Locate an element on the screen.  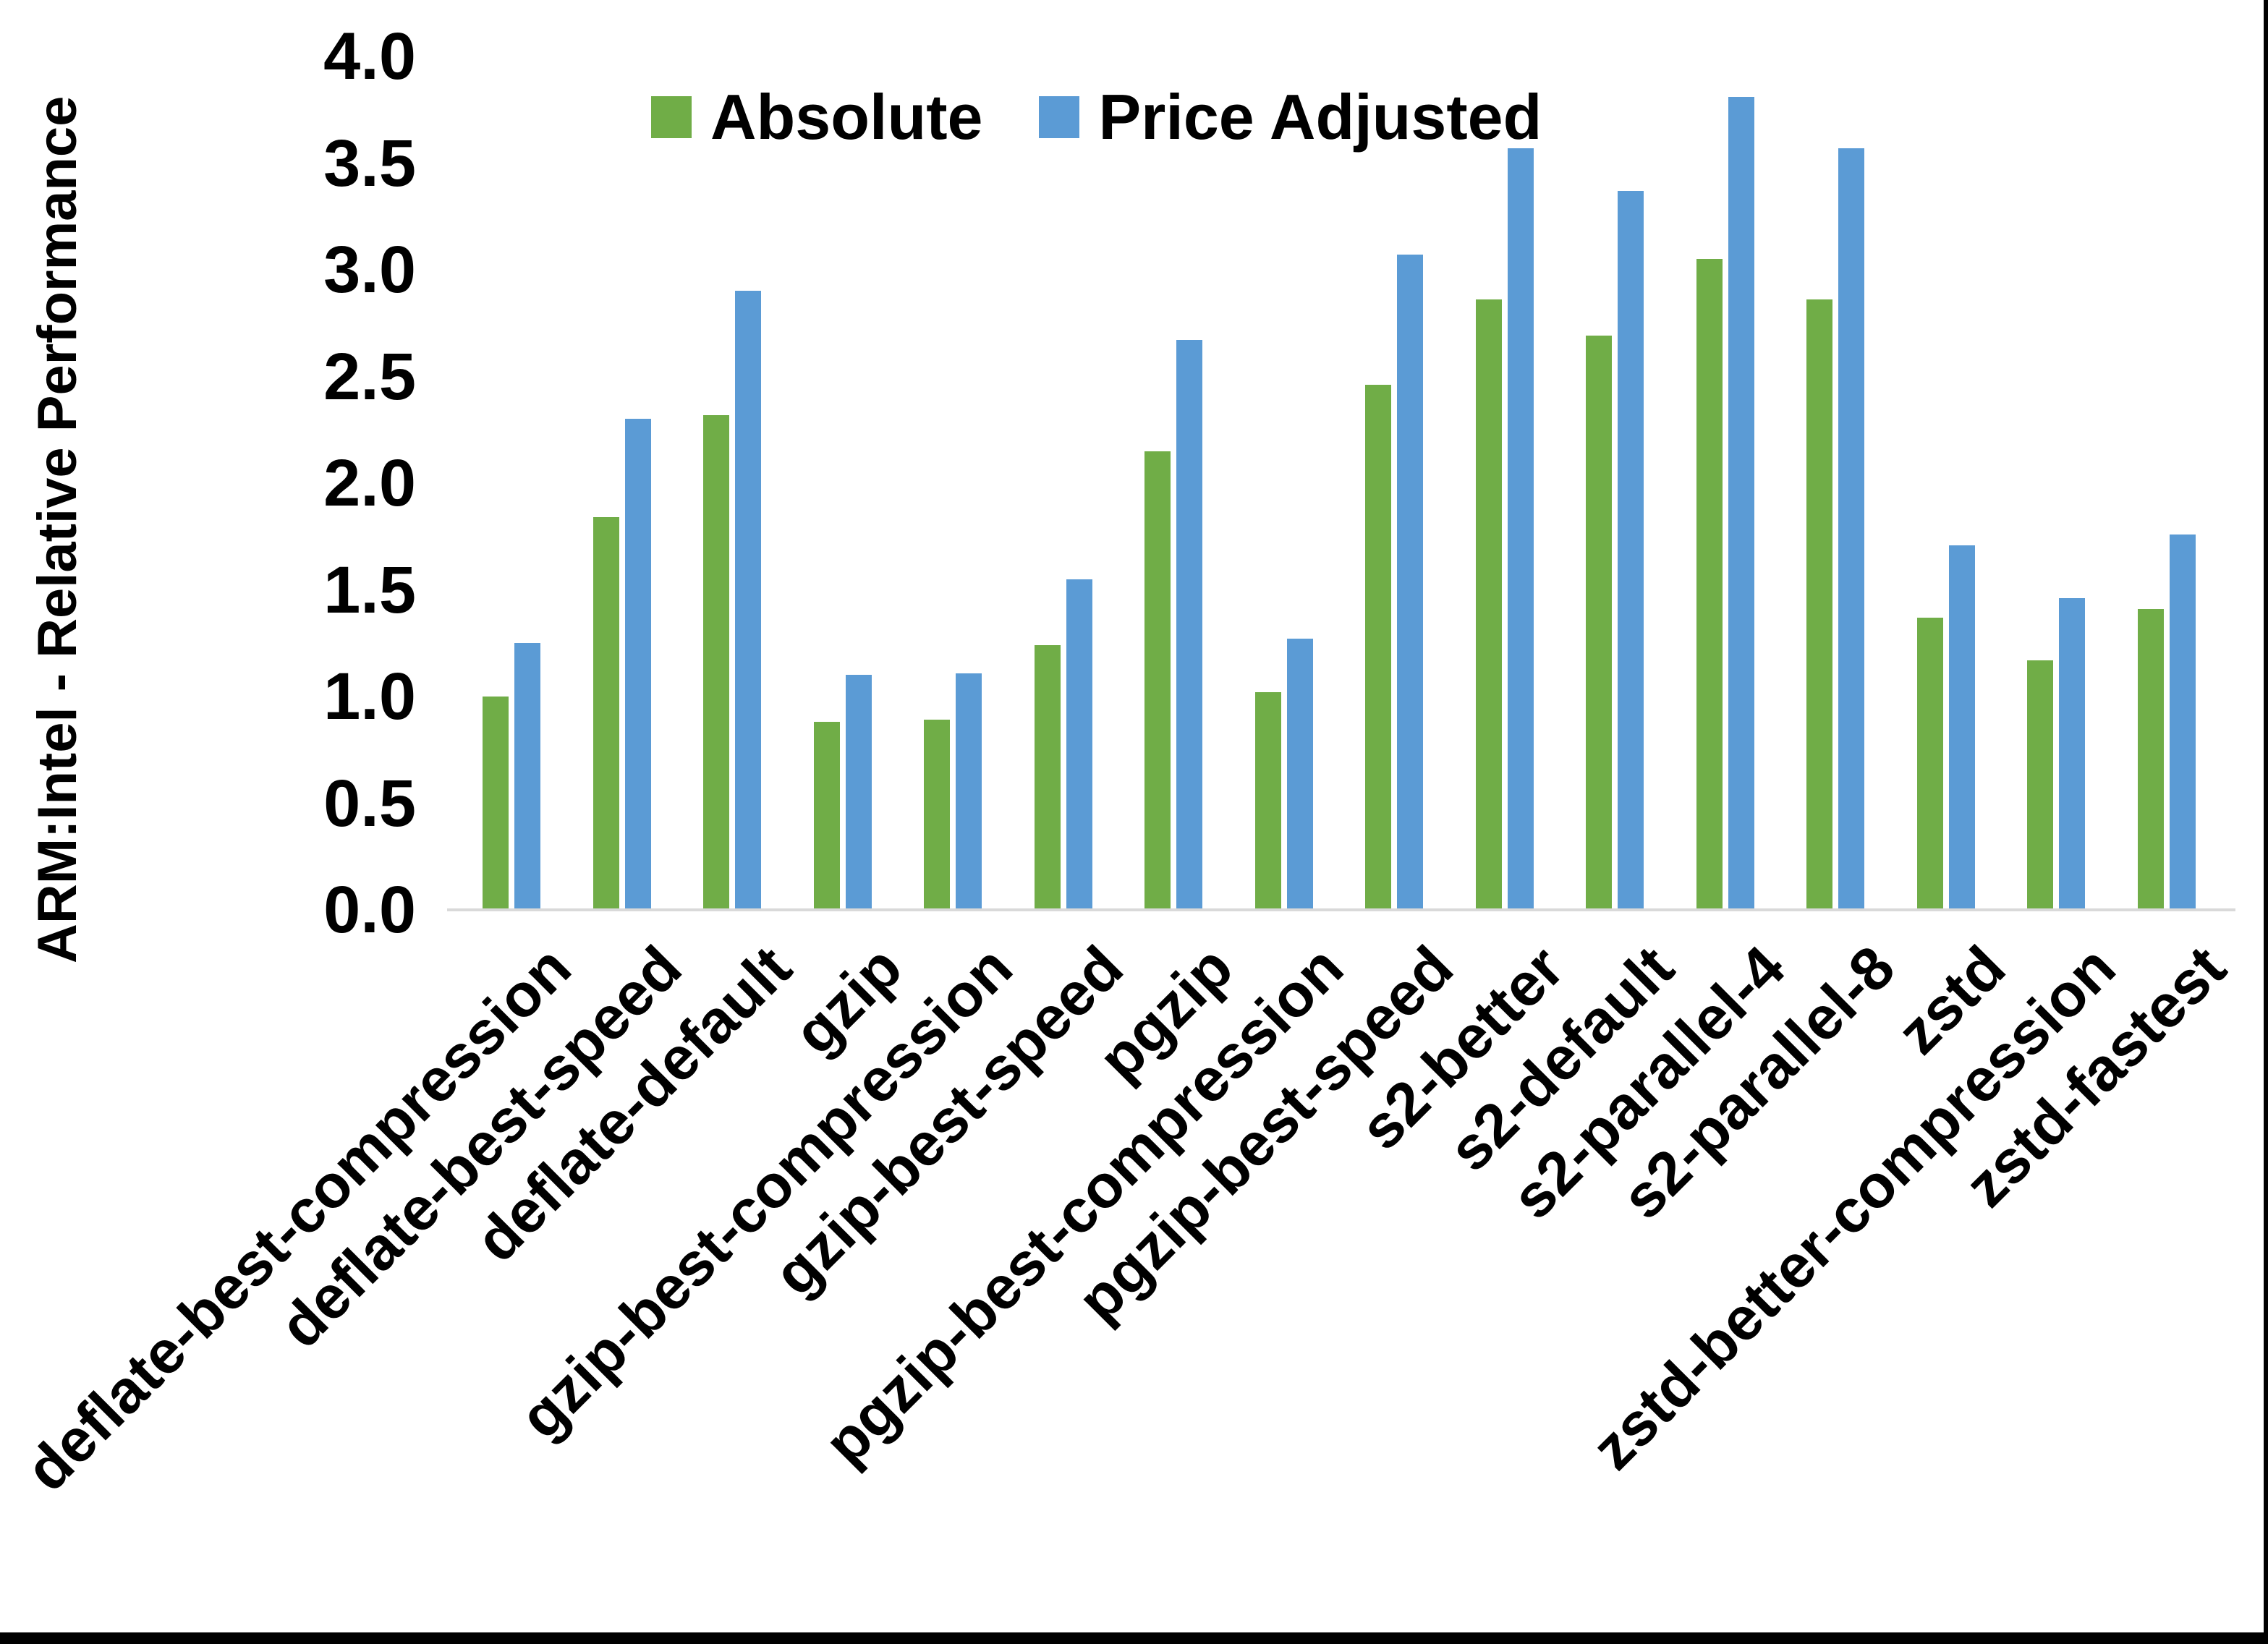
bar-absolute-s2-default is located at coordinates (1599, 623).